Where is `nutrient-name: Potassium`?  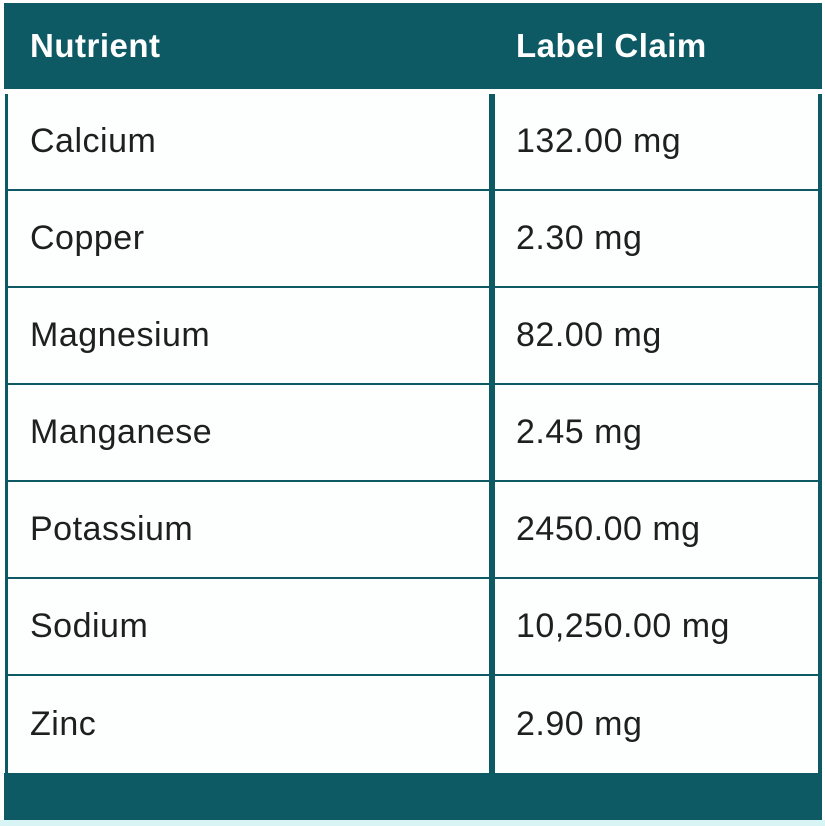 nutrient-name: Potassium is located at coordinates (112, 529).